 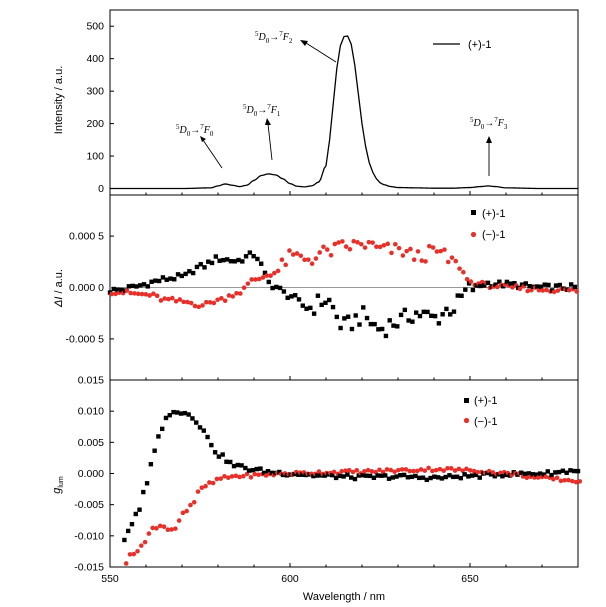 I want to click on annotation-f3: 5D0→7F3, so click(x=489, y=146).